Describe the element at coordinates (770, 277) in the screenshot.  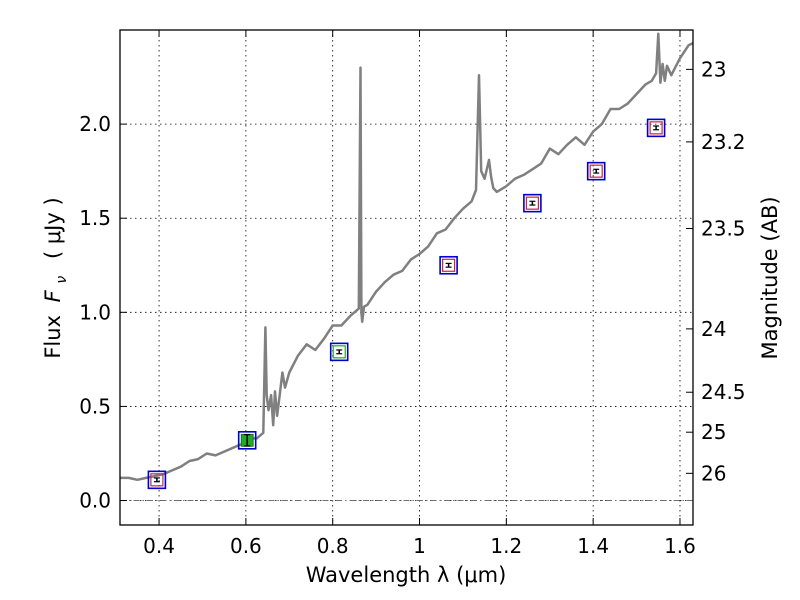
I see `y2-axis-label: Magnitude (AB)` at that location.